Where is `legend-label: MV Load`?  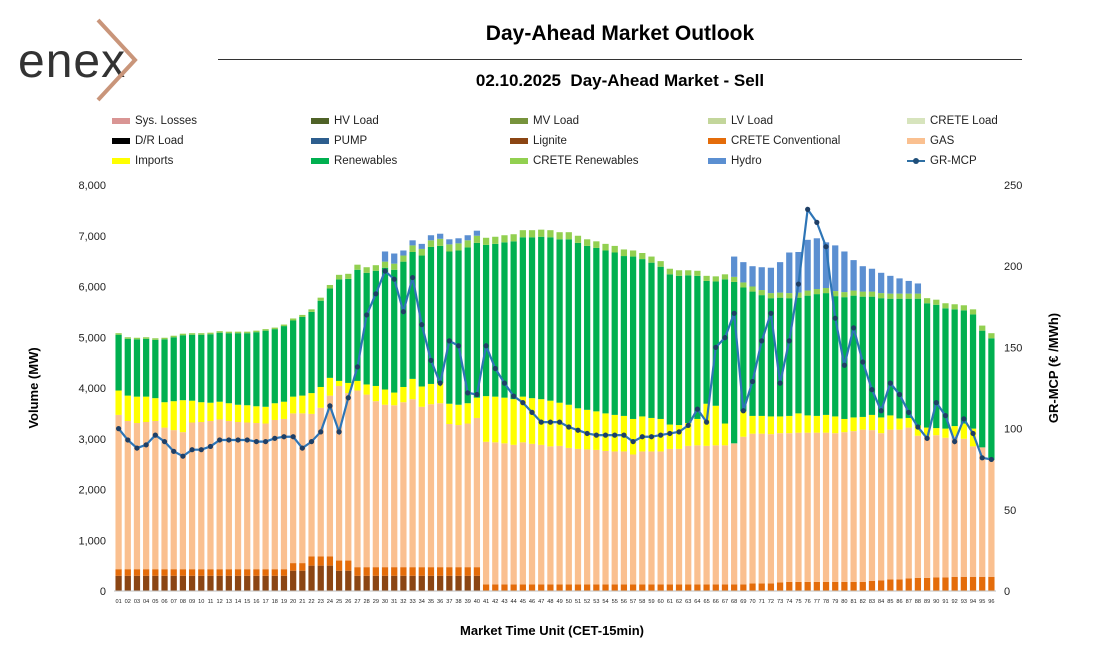
legend-label: MV Load is located at coordinates (556, 121).